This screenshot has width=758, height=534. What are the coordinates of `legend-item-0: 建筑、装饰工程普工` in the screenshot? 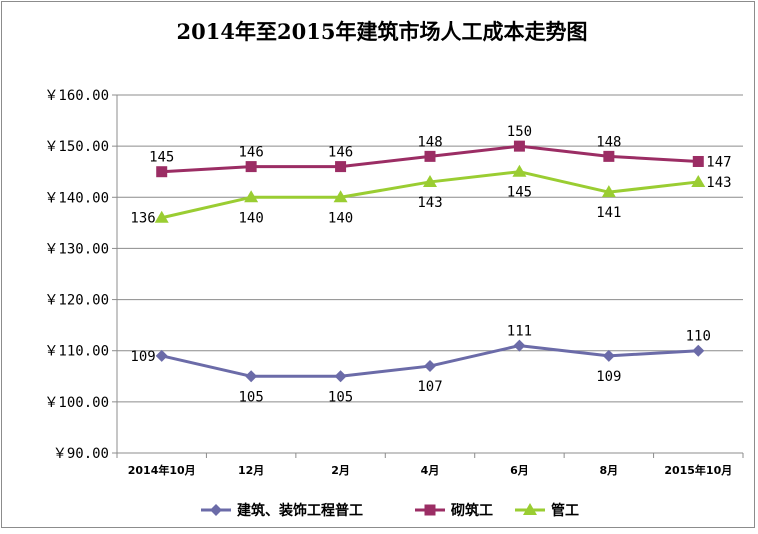 It's located at (282, 510).